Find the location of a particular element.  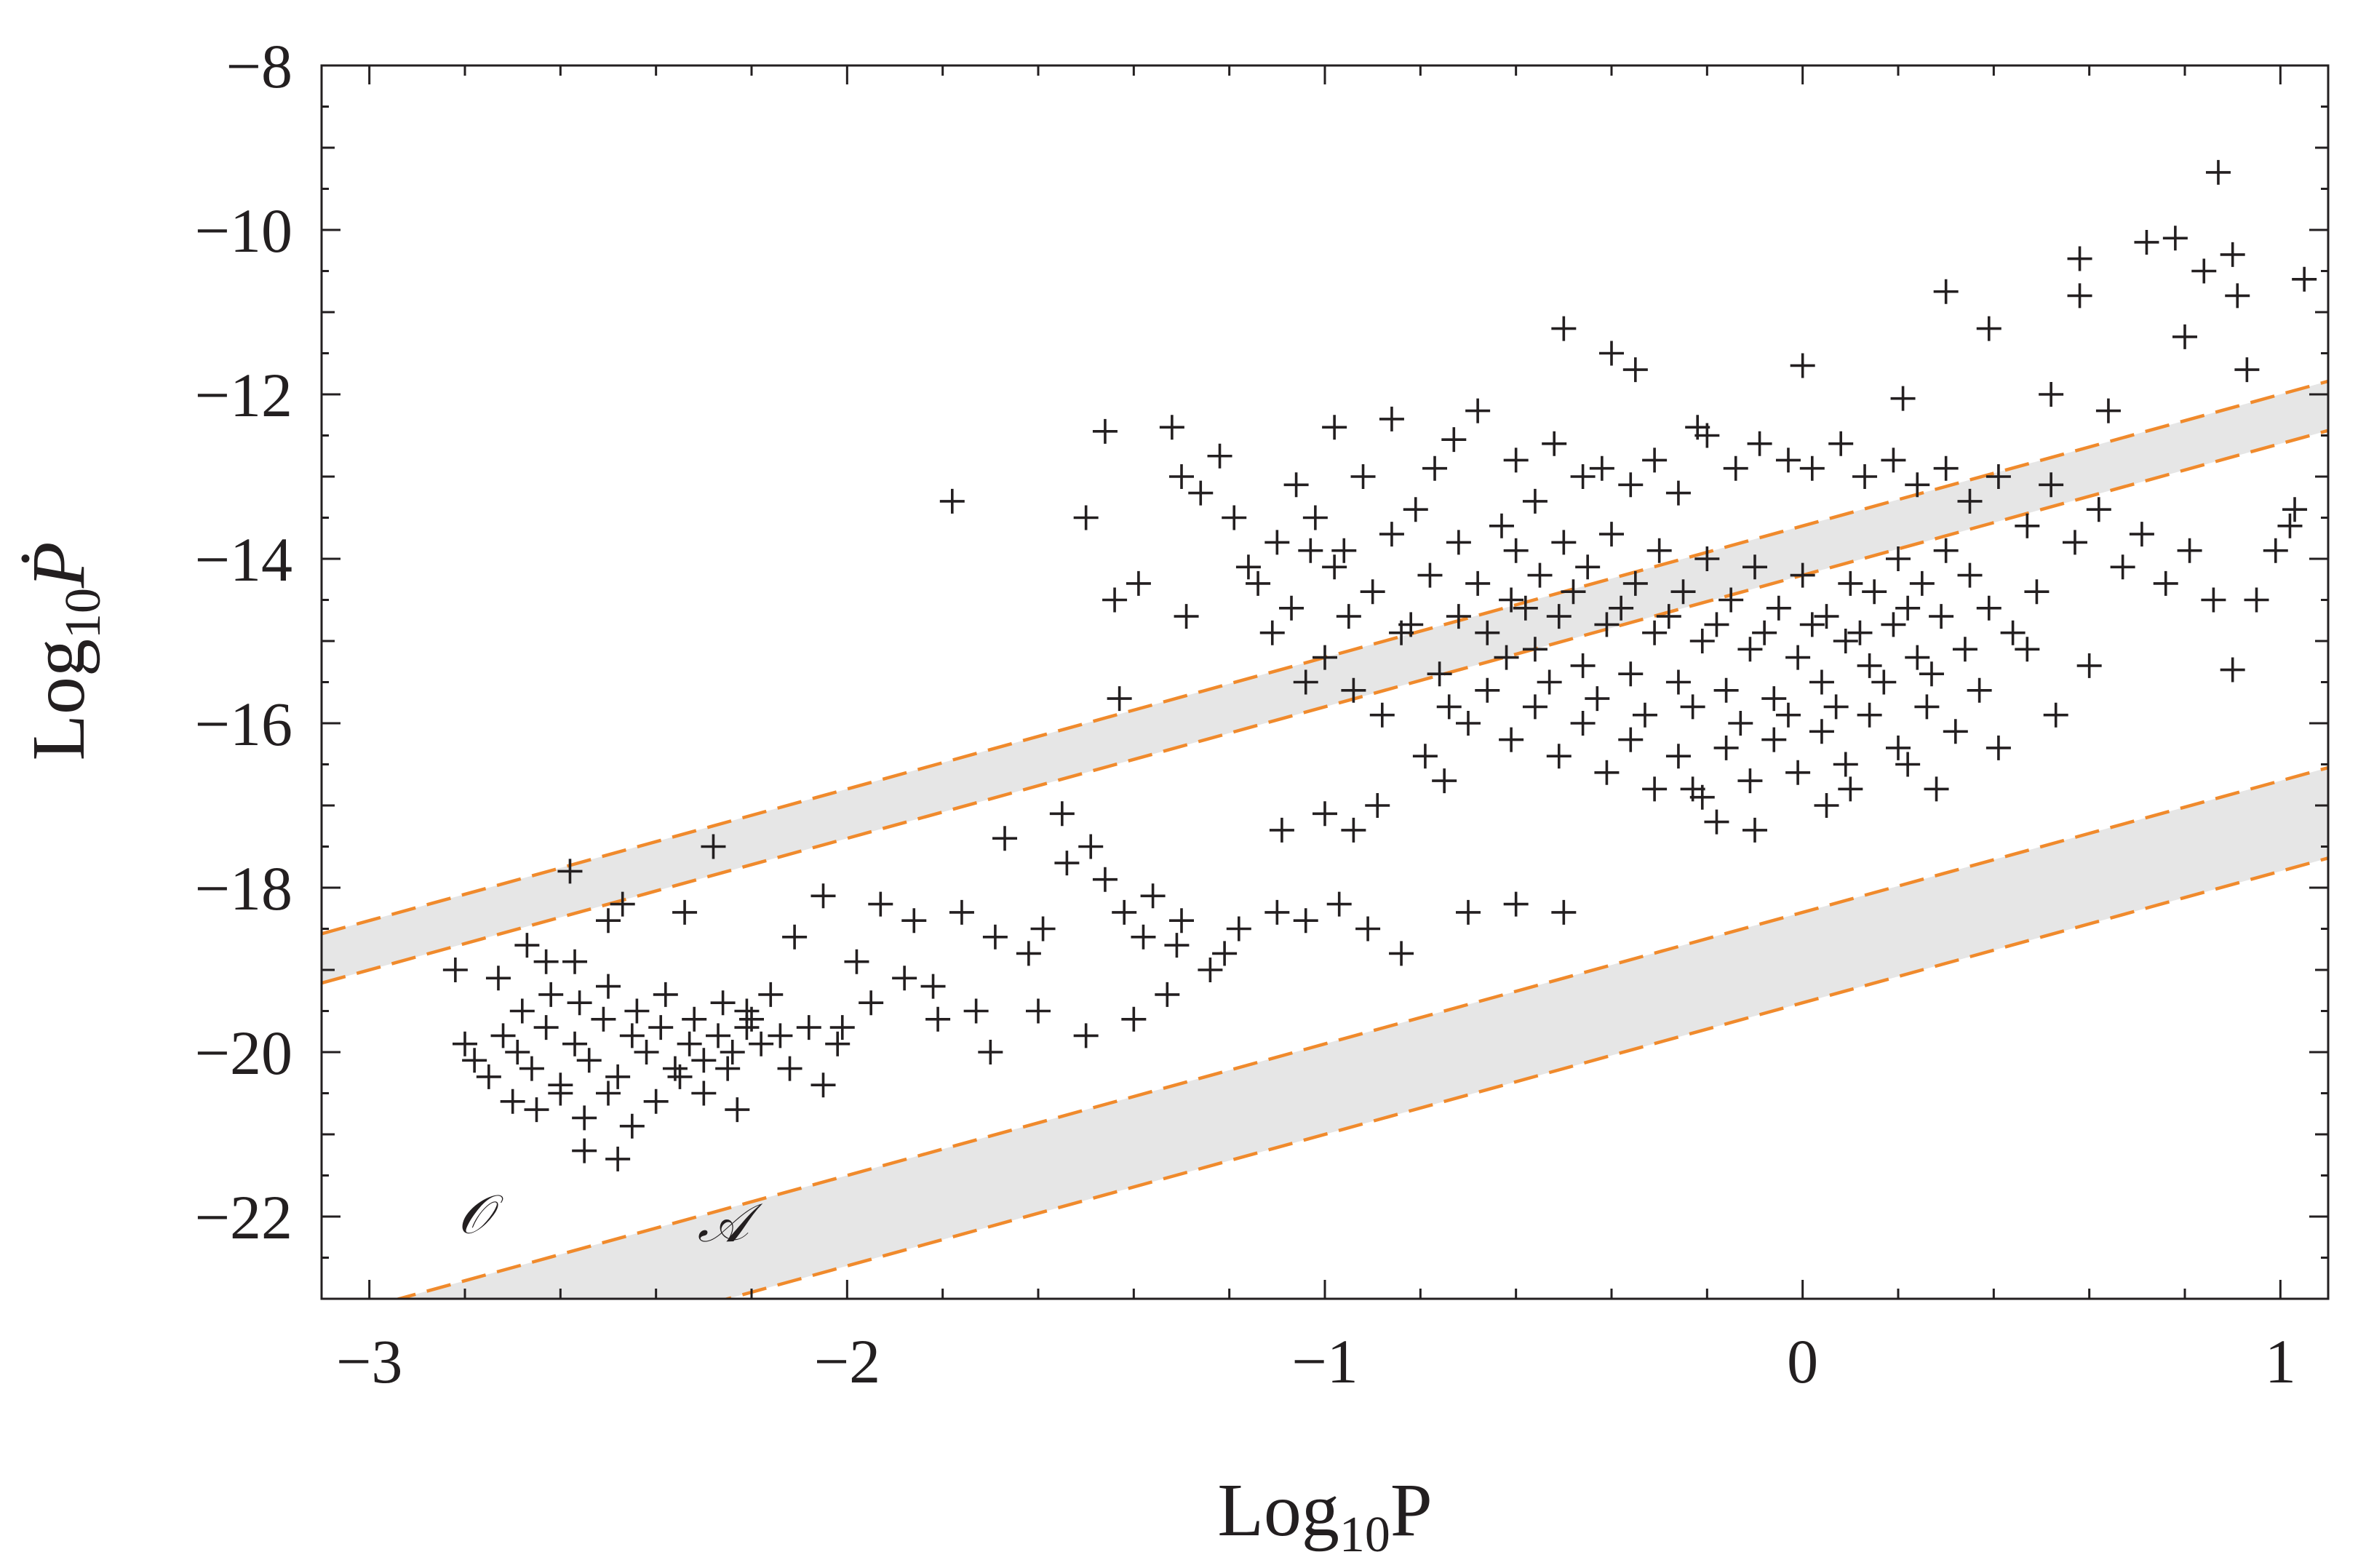

y-tick-label: −12 is located at coordinates (243, 395).